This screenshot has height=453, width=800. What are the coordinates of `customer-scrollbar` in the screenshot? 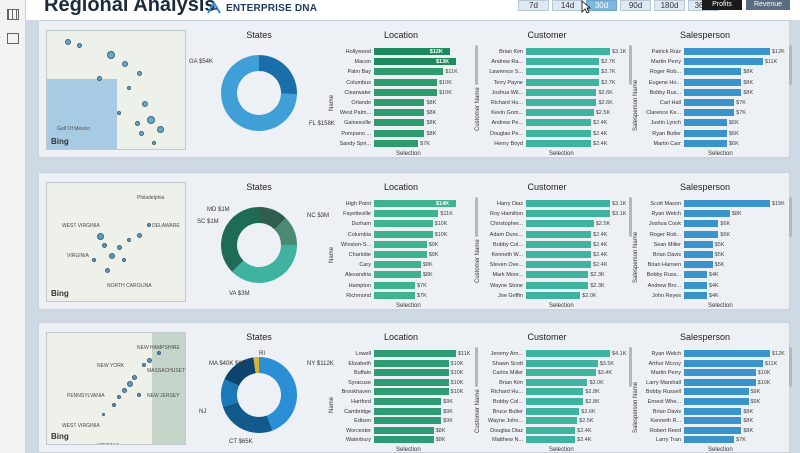 It's located at (630, 65).